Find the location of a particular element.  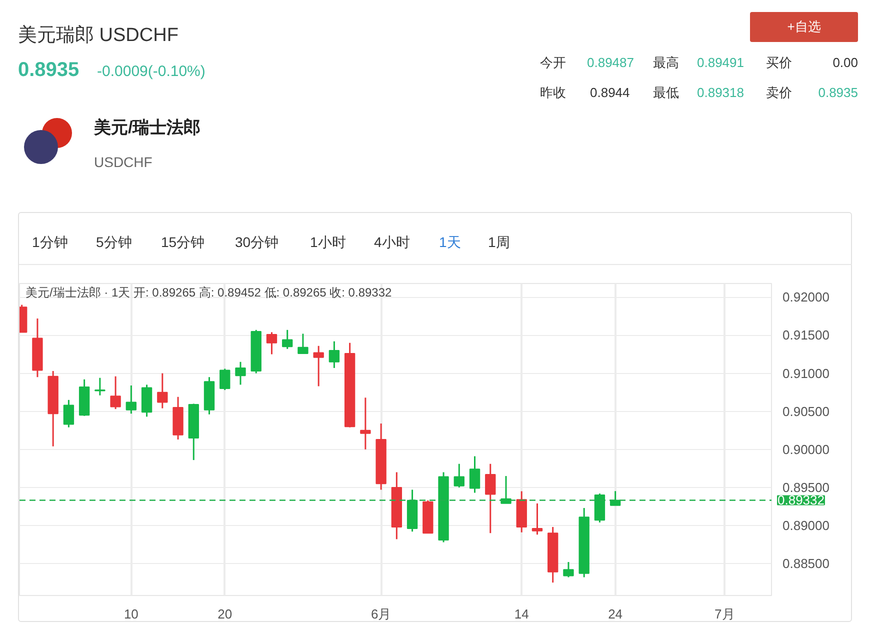

text: 0.89491 is located at coordinates (720, 63).